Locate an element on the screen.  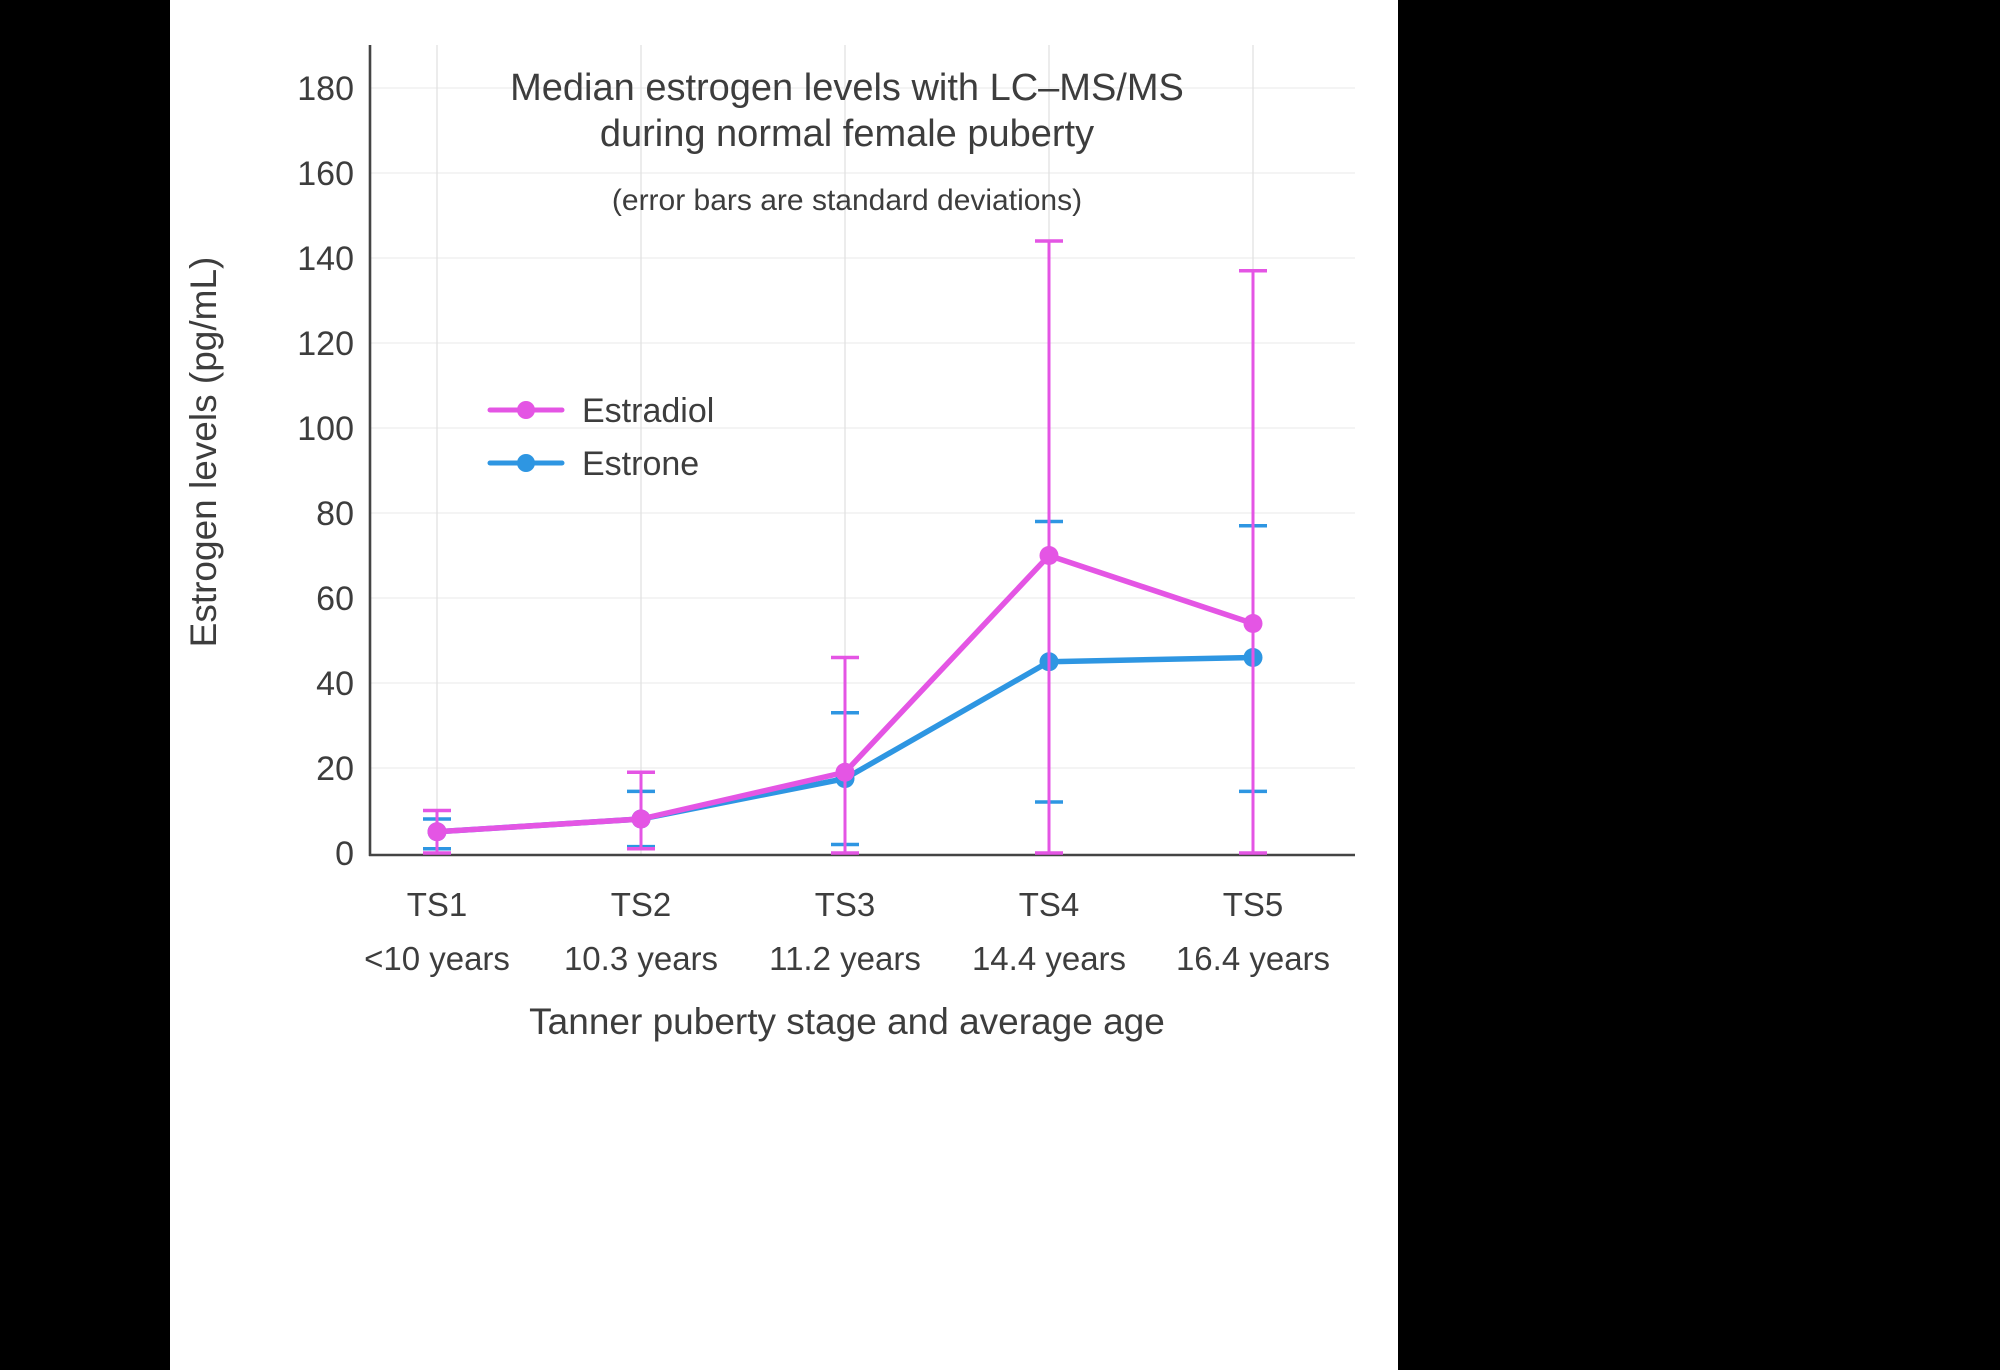
x-axis-title: Tanner puberty stage and average age is located at coordinates (847, 1021).